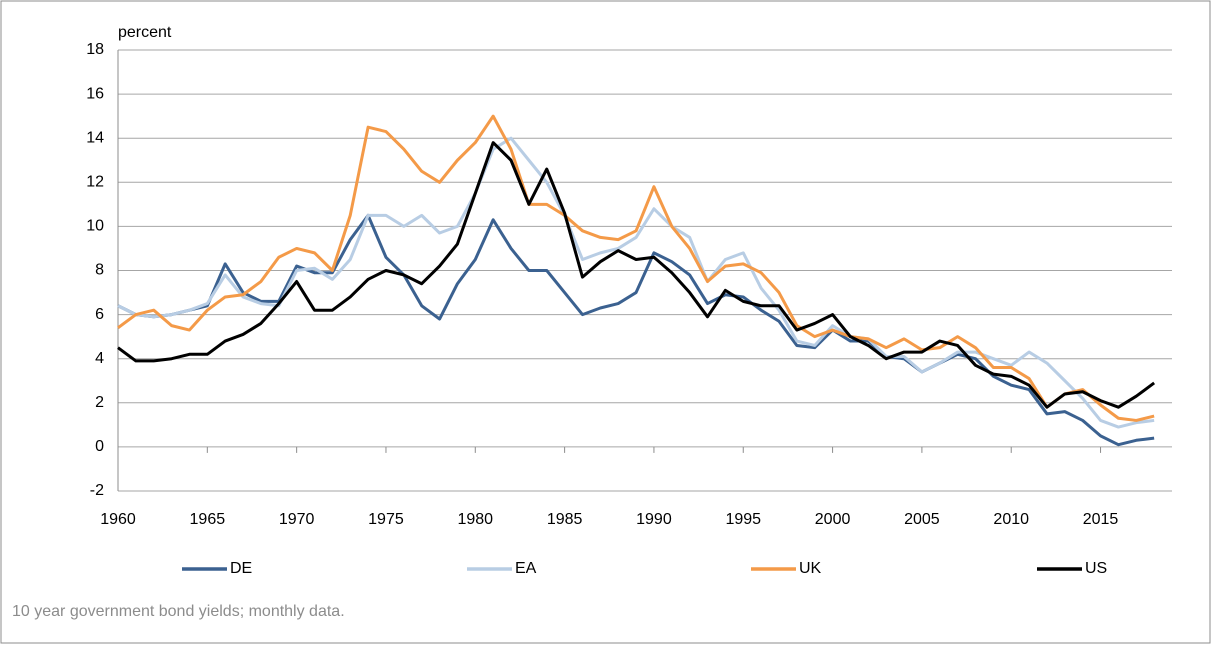  Describe the element at coordinates (95, 49) in the screenshot. I see `y-tick-label: 18` at that location.